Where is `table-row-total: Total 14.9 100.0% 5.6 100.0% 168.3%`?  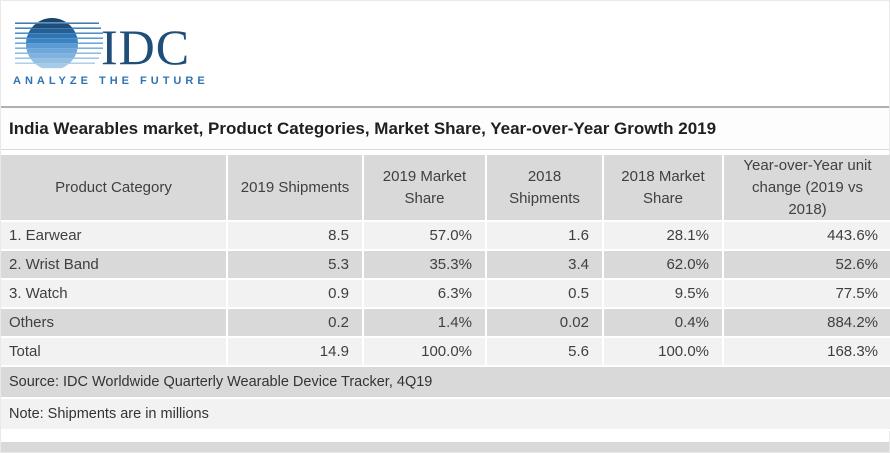 table-row-total: Total 14.9 100.0% 5.6 100.0% 168.3% is located at coordinates (445, 352).